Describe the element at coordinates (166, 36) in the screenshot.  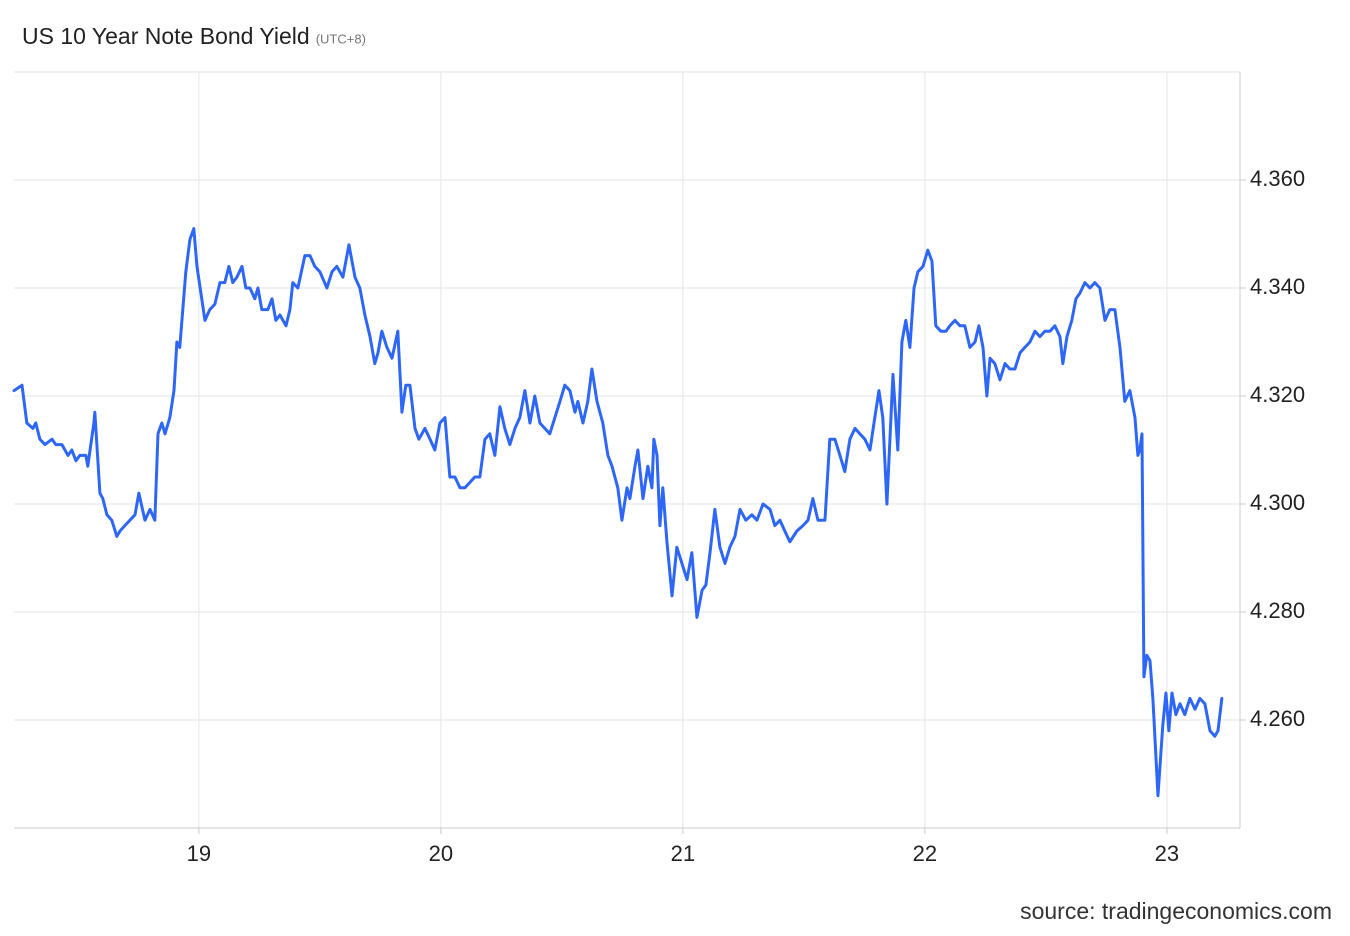
I see `chart-title: US 10 Year Note Bond Yield` at that location.